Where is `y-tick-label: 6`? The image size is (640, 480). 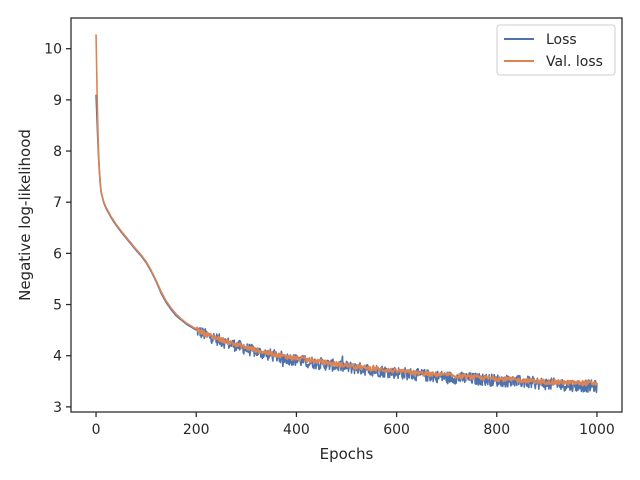 y-tick-label: 6 is located at coordinates (57, 254).